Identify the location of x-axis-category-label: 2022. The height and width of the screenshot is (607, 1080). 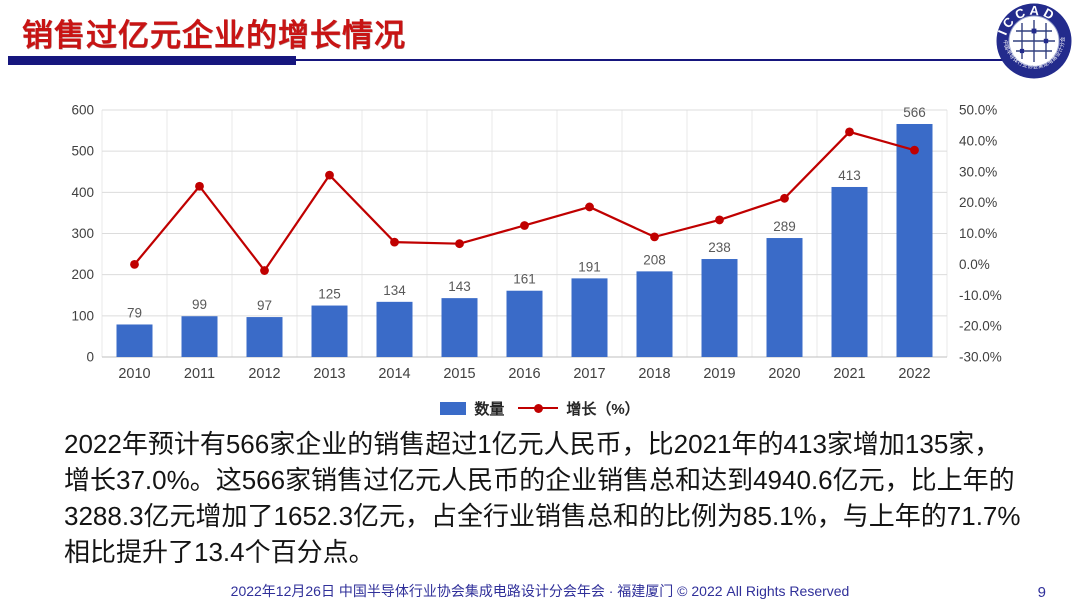
(914, 374).